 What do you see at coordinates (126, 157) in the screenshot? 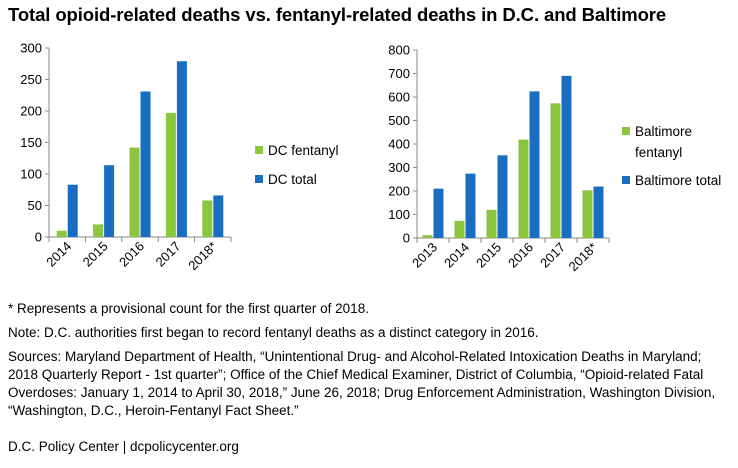
I see `dc-chart: 0 50 100 150 200 250 300 2014 2015 2016 2017 2018*` at bounding box center [126, 157].